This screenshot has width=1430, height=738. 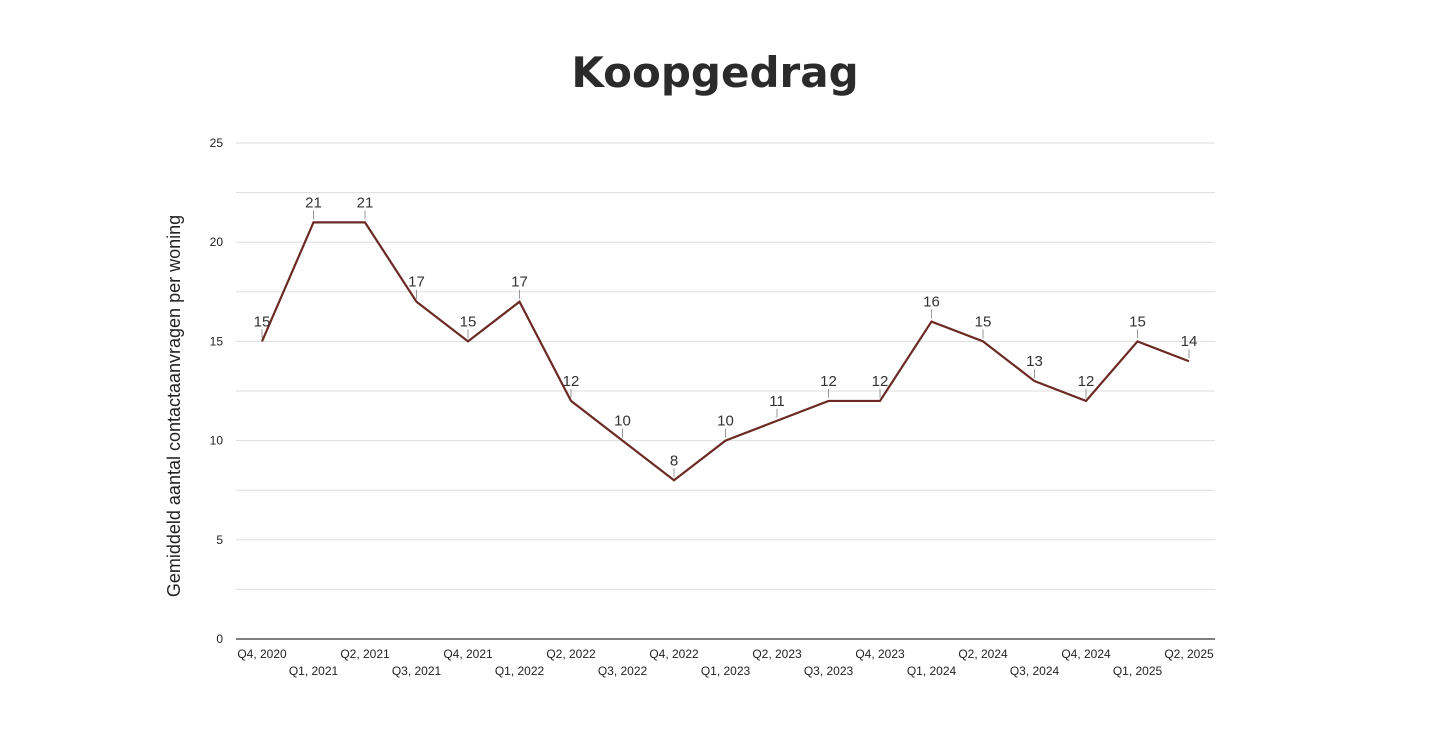 What do you see at coordinates (219, 639) in the screenshot?
I see `y-tick-label: 0` at bounding box center [219, 639].